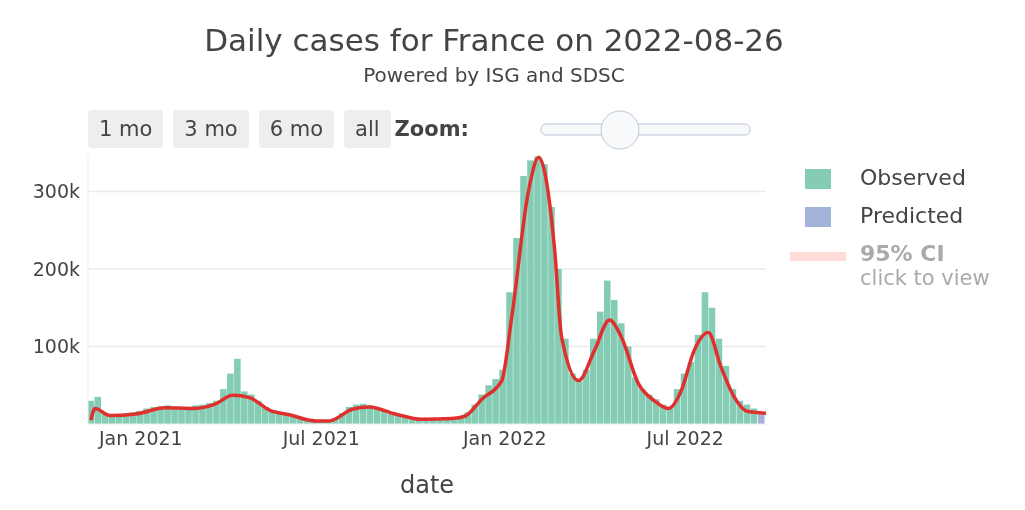 Image resolution: width=1025 pixels, height=510 pixels. Describe the element at coordinates (56, 268) in the screenshot. I see `y-tick-label: 200k` at that location.